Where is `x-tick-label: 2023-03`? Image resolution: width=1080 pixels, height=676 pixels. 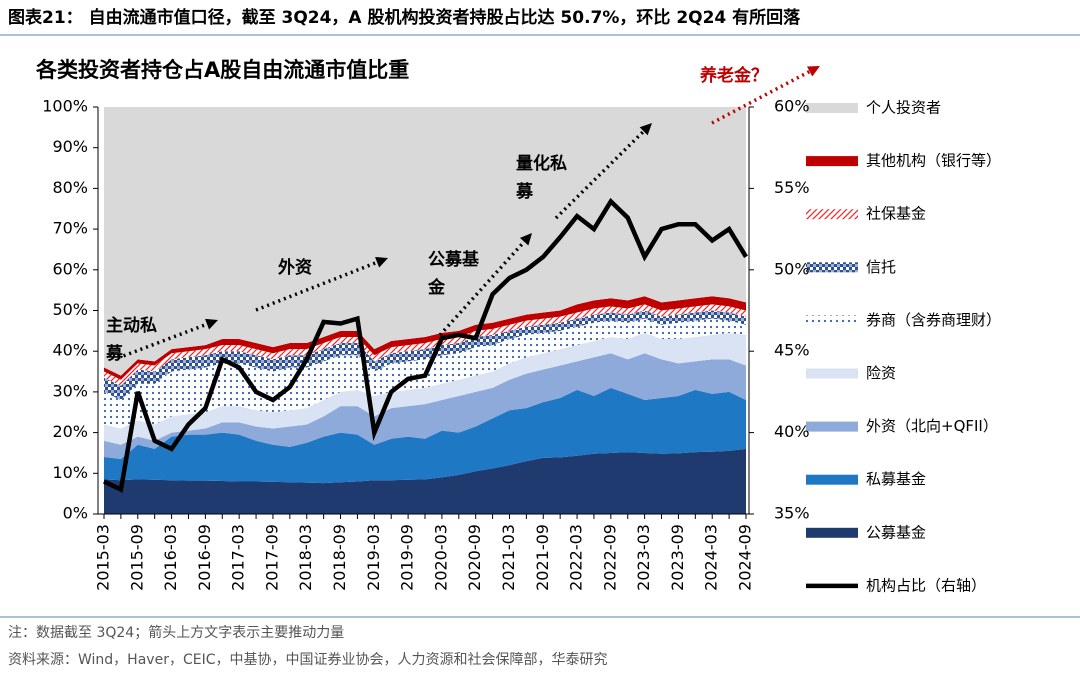
x-tick-label: 2023-03 is located at coordinates (643, 557).